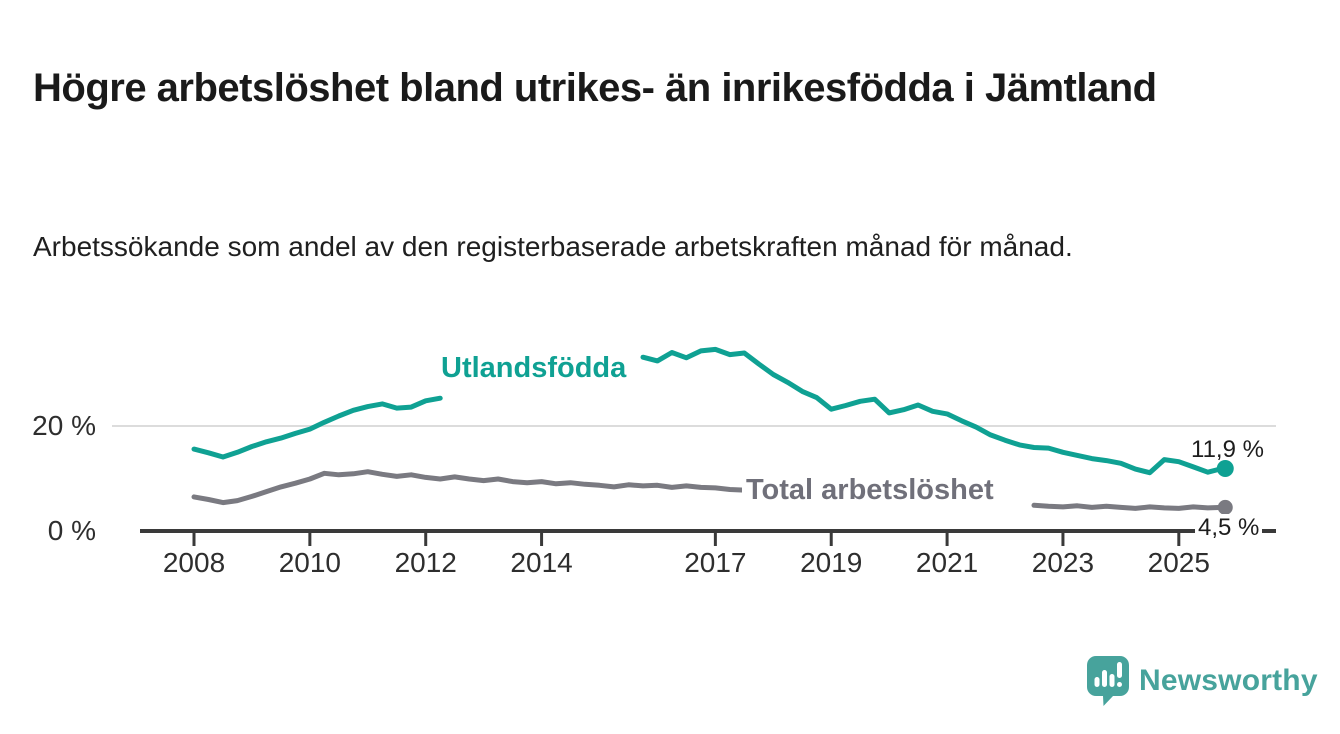 The width and height of the screenshot is (1340, 734). What do you see at coordinates (1063, 562) in the screenshot?
I see `x-axis-tick-label: 2023` at bounding box center [1063, 562].